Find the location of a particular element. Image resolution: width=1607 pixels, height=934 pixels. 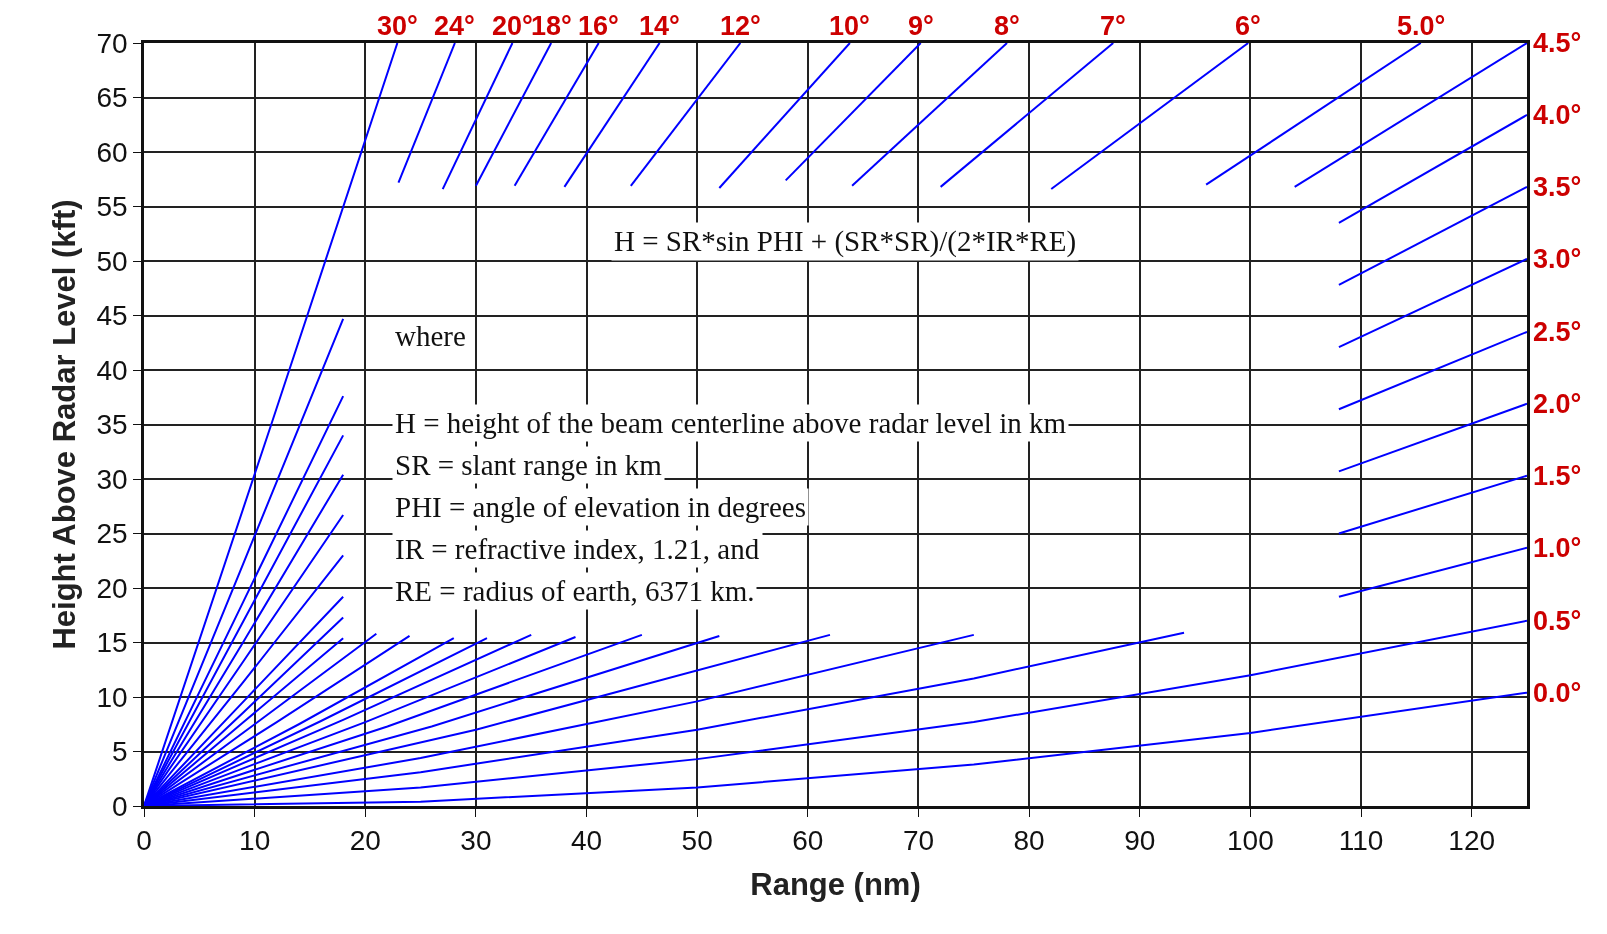

y-tick-label: 15 is located at coordinates (112, 643).